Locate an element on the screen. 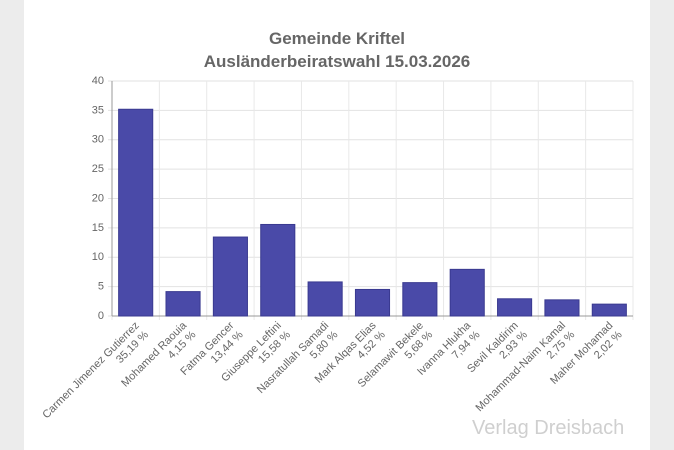 The image size is (674, 450). y-tick-label: 25 is located at coordinates (98, 169).